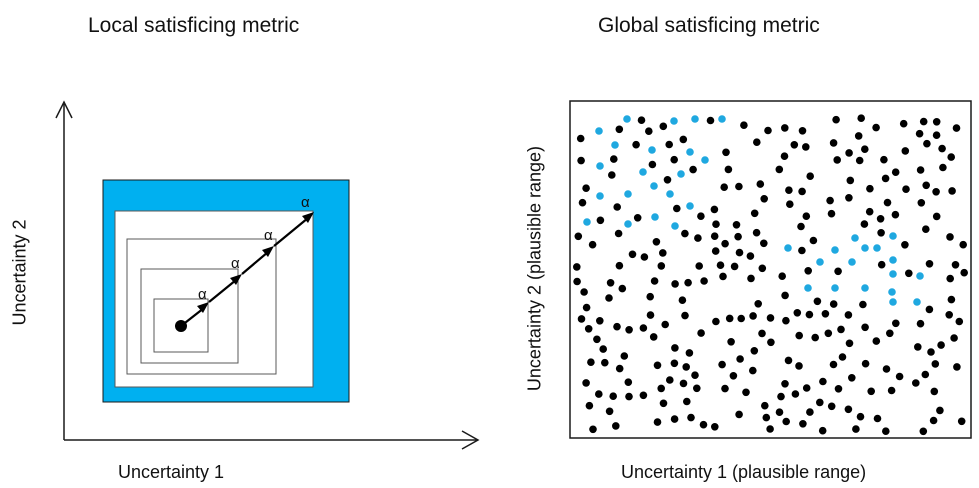 The width and height of the screenshot is (979, 488). What do you see at coordinates (171, 472) in the screenshot?
I see `left-x-axis-label: Uncertainty 1` at bounding box center [171, 472].